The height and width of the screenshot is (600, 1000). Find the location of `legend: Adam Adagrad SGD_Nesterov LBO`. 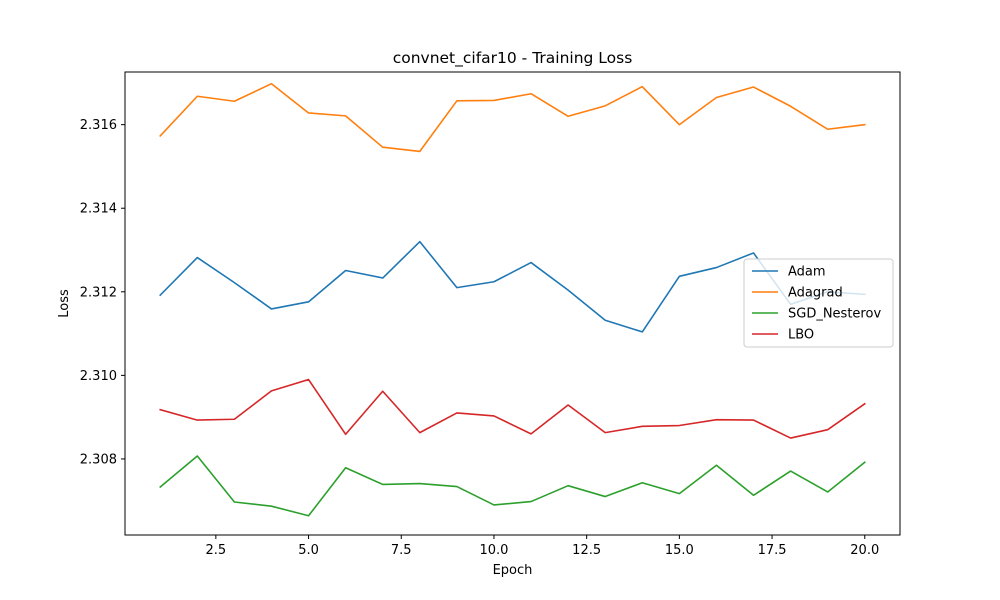

legend: Adam Adagrad SGD_Nesterov LBO is located at coordinates (818, 303).